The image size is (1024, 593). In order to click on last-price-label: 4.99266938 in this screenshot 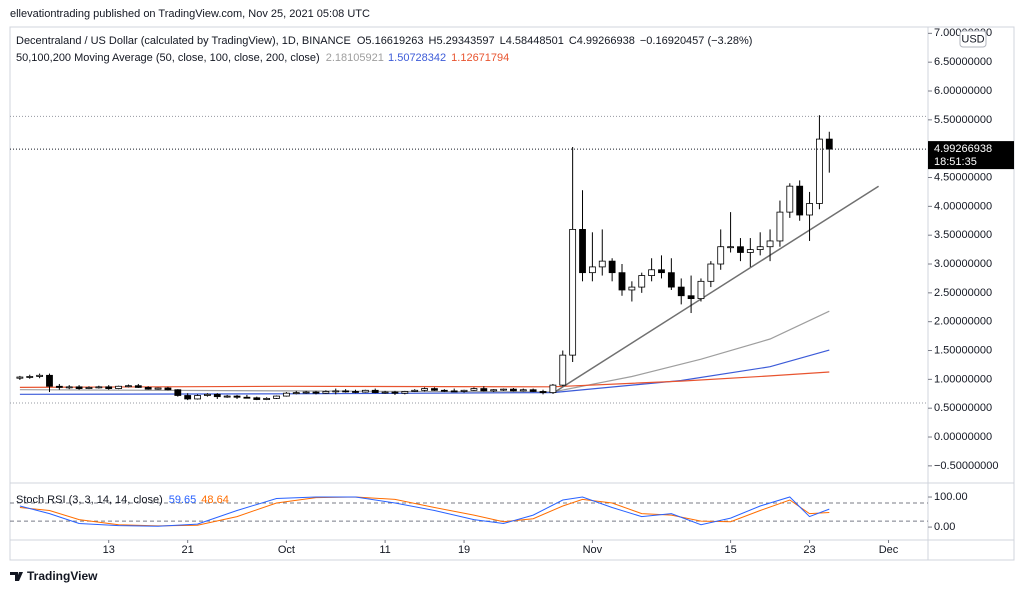, I will do `click(963, 149)`.